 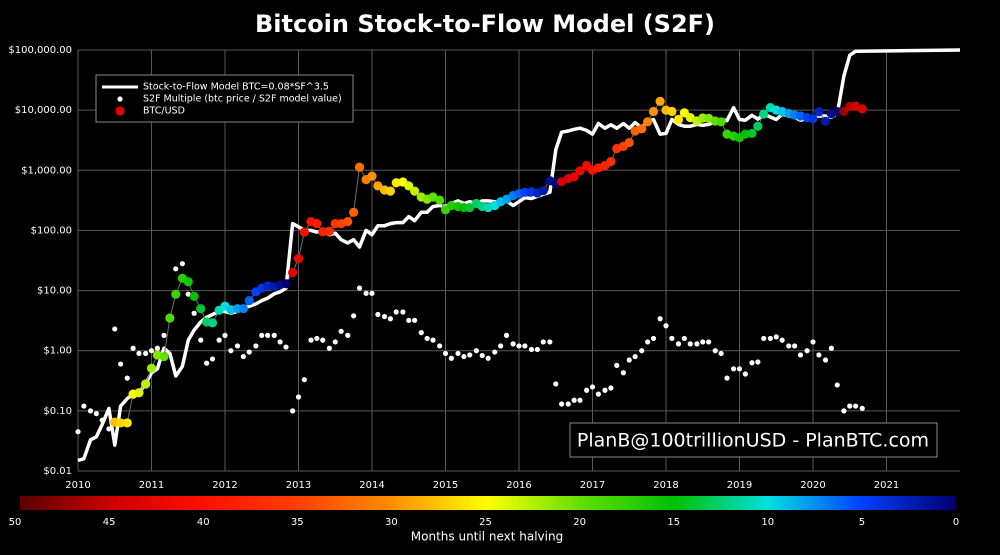 What do you see at coordinates (485, 522) in the screenshot?
I see `colorbar-tick-label: 25` at bounding box center [485, 522].